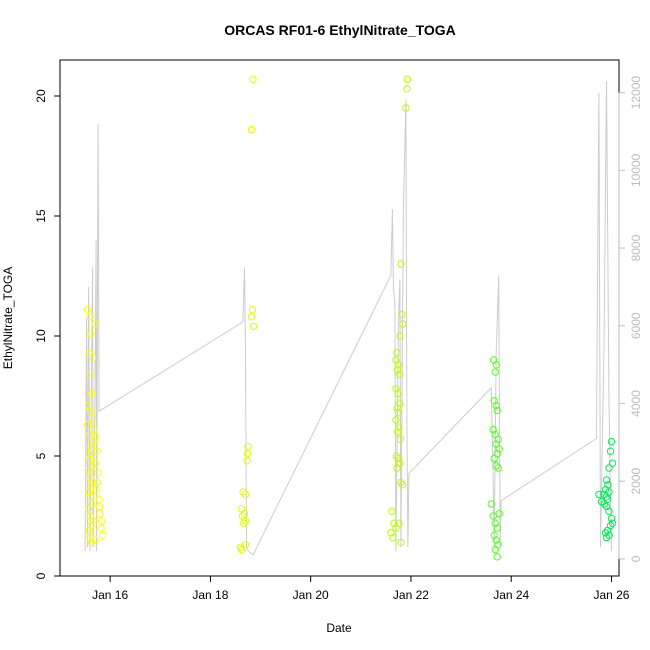 Image resolution: width=650 pixels, height=650 pixels. I want to click on y2-tick-label: 8000, so click(636, 247).